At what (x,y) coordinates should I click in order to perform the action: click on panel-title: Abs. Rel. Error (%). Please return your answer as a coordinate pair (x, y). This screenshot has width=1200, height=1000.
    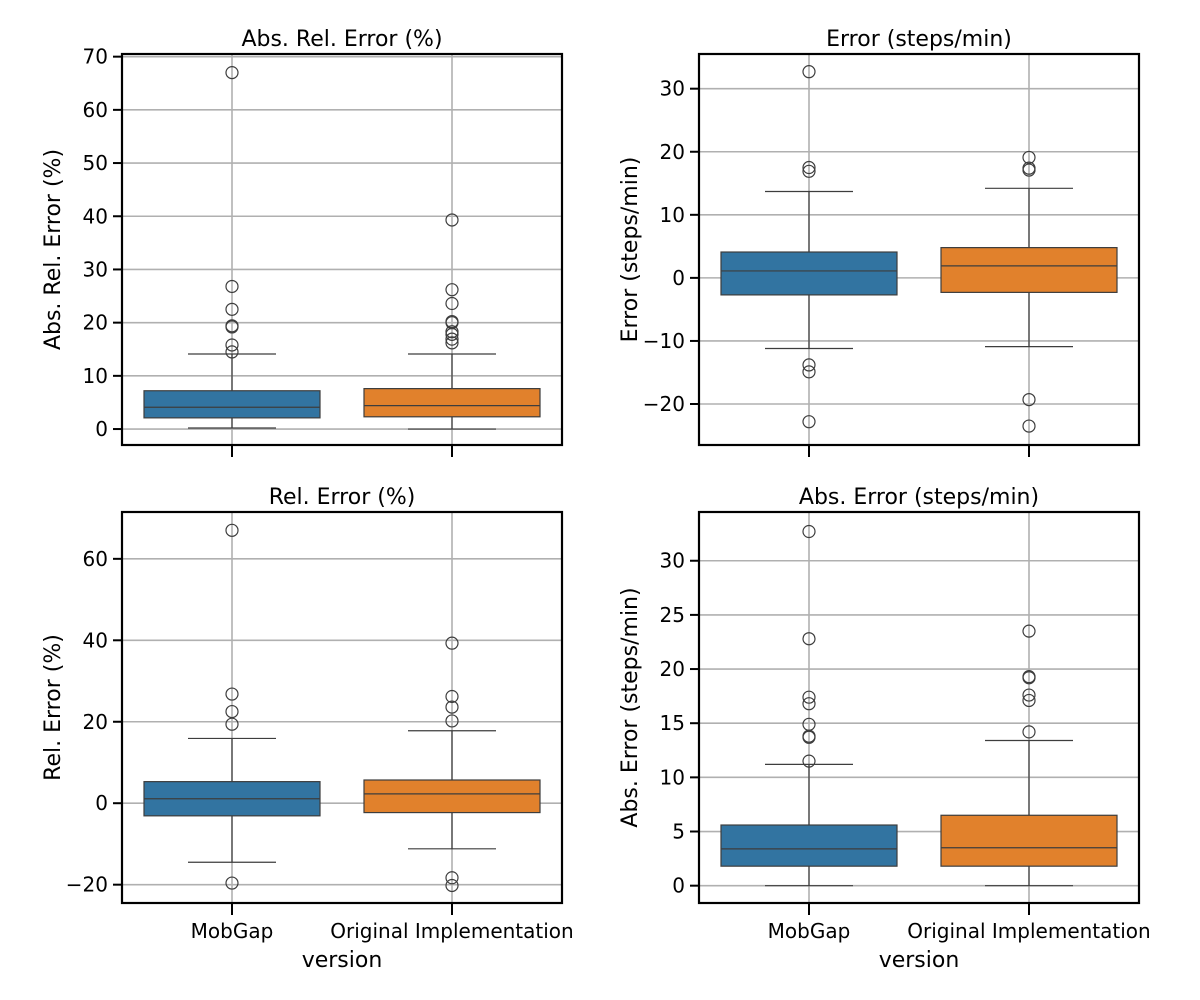
    Looking at the image, I should click on (341, 39).